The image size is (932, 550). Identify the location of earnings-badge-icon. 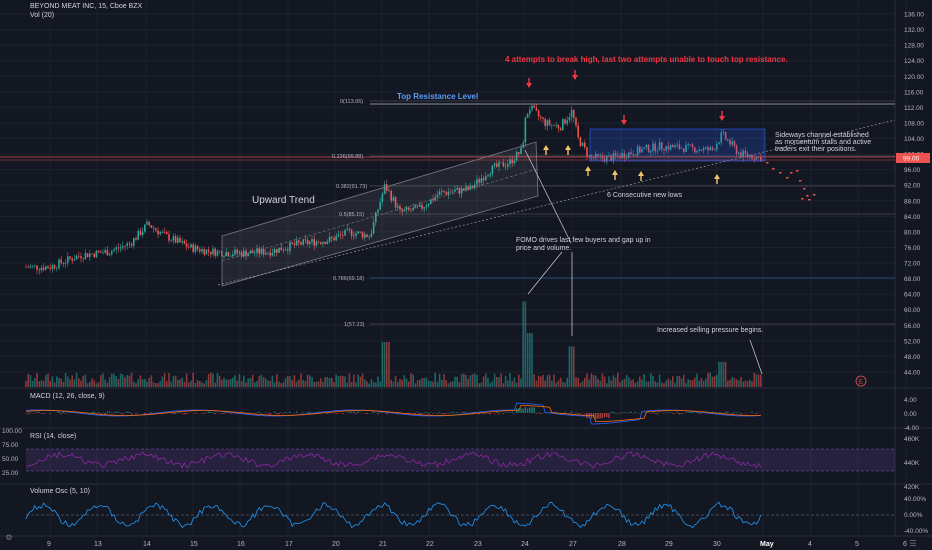
(861, 381).